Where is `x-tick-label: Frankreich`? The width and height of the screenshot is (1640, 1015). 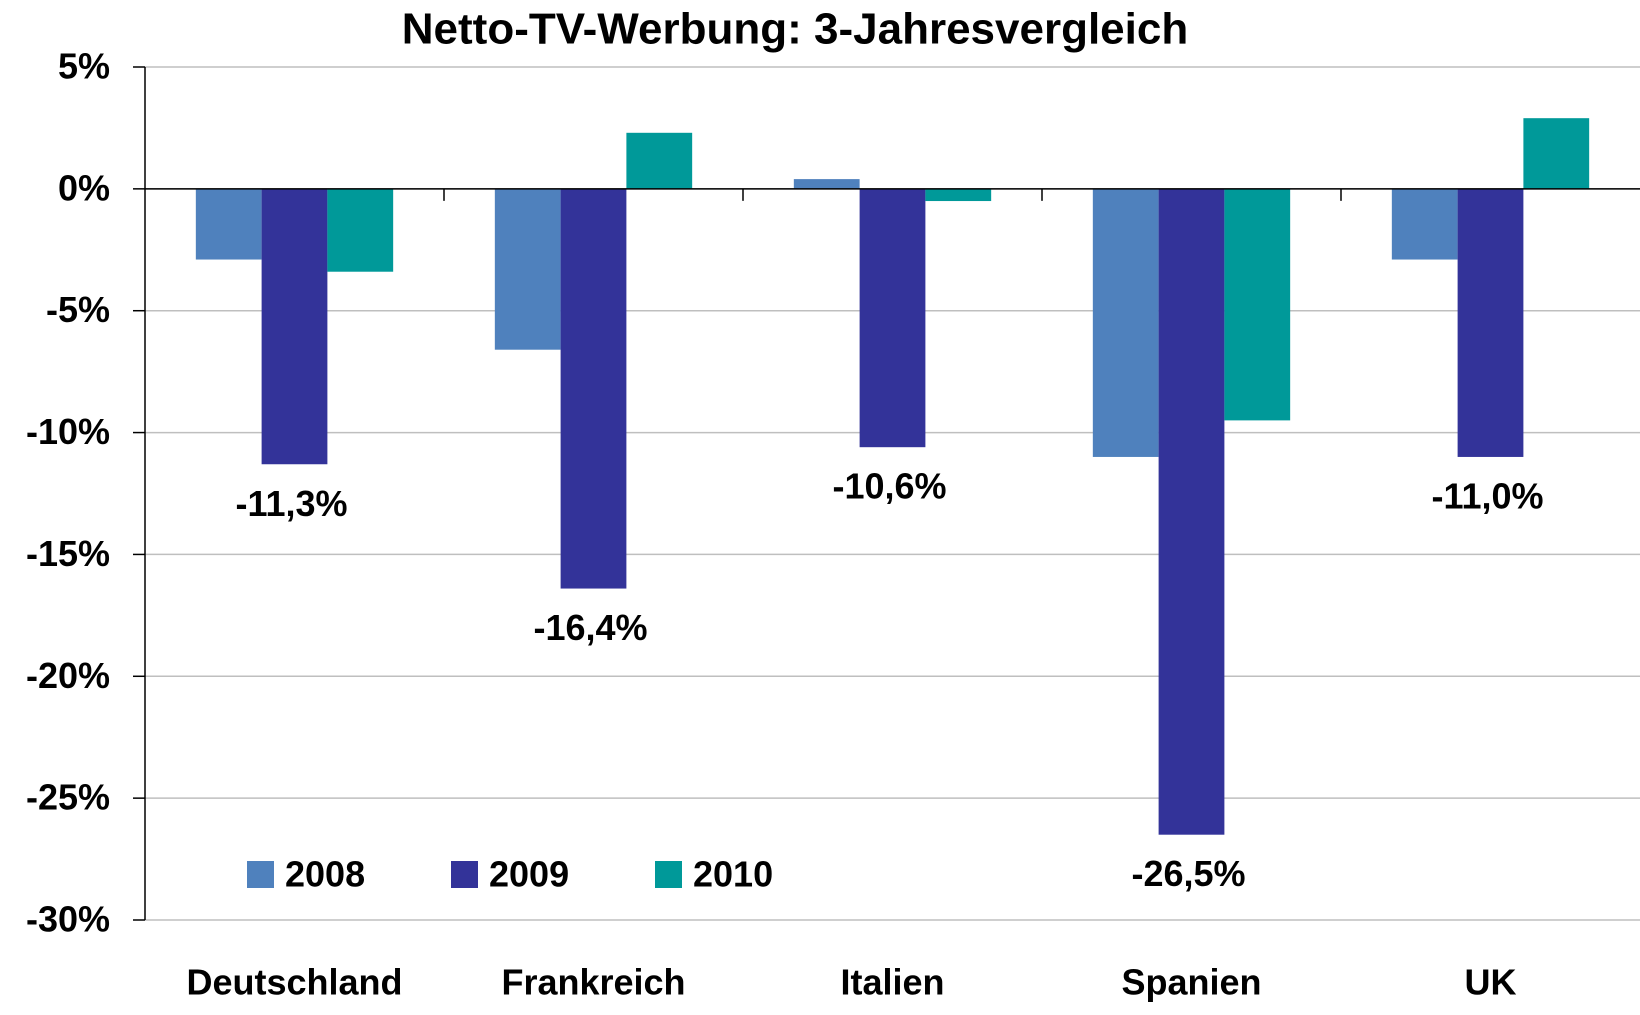 x-tick-label: Frankreich is located at coordinates (593, 982).